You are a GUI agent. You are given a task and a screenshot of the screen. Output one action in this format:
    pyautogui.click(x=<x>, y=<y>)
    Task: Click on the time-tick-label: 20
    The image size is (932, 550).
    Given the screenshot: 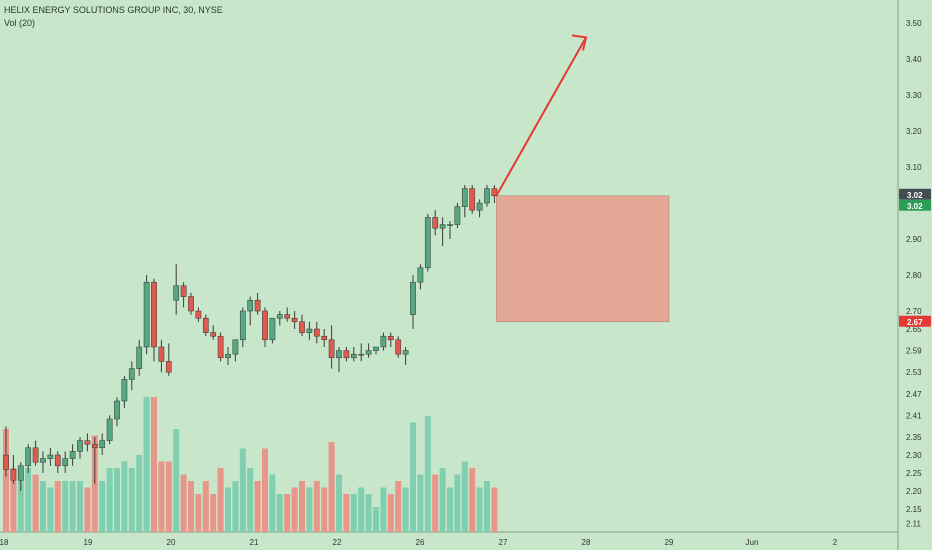 What is the action you would take?
    pyautogui.click(x=171, y=542)
    